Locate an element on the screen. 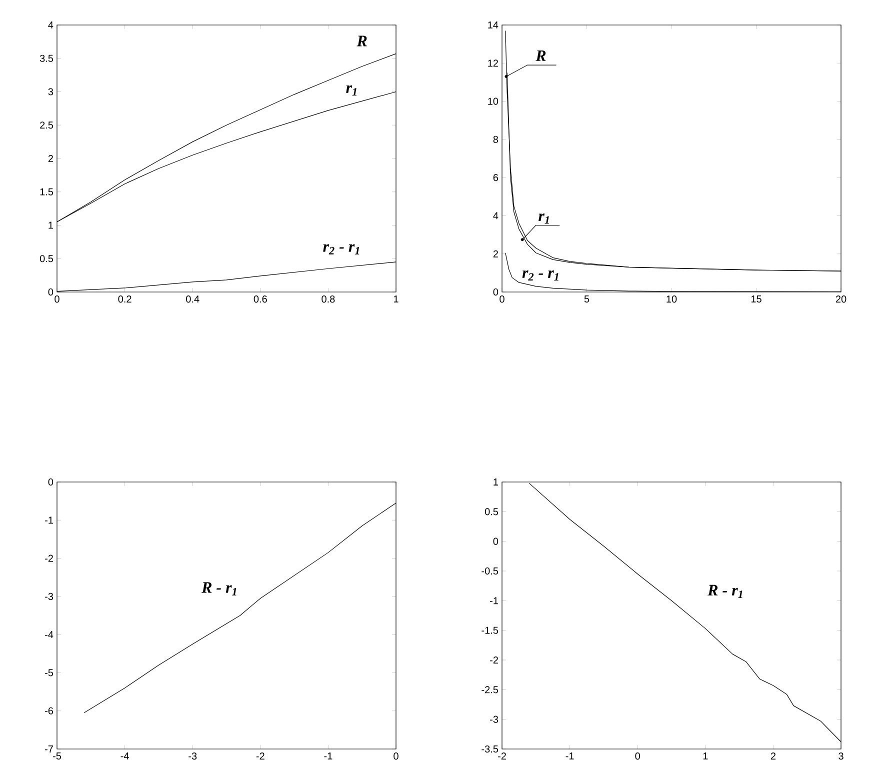 The height and width of the screenshot is (784, 885). x-tick-label: 20 is located at coordinates (841, 299).